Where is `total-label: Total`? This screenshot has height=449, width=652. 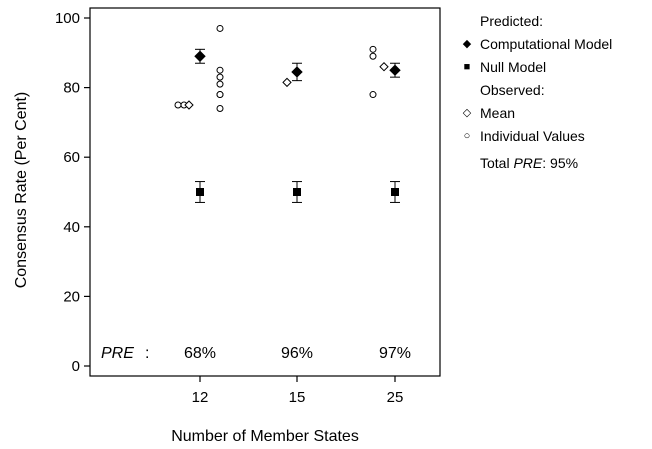
total-label: Total is located at coordinates (495, 163).